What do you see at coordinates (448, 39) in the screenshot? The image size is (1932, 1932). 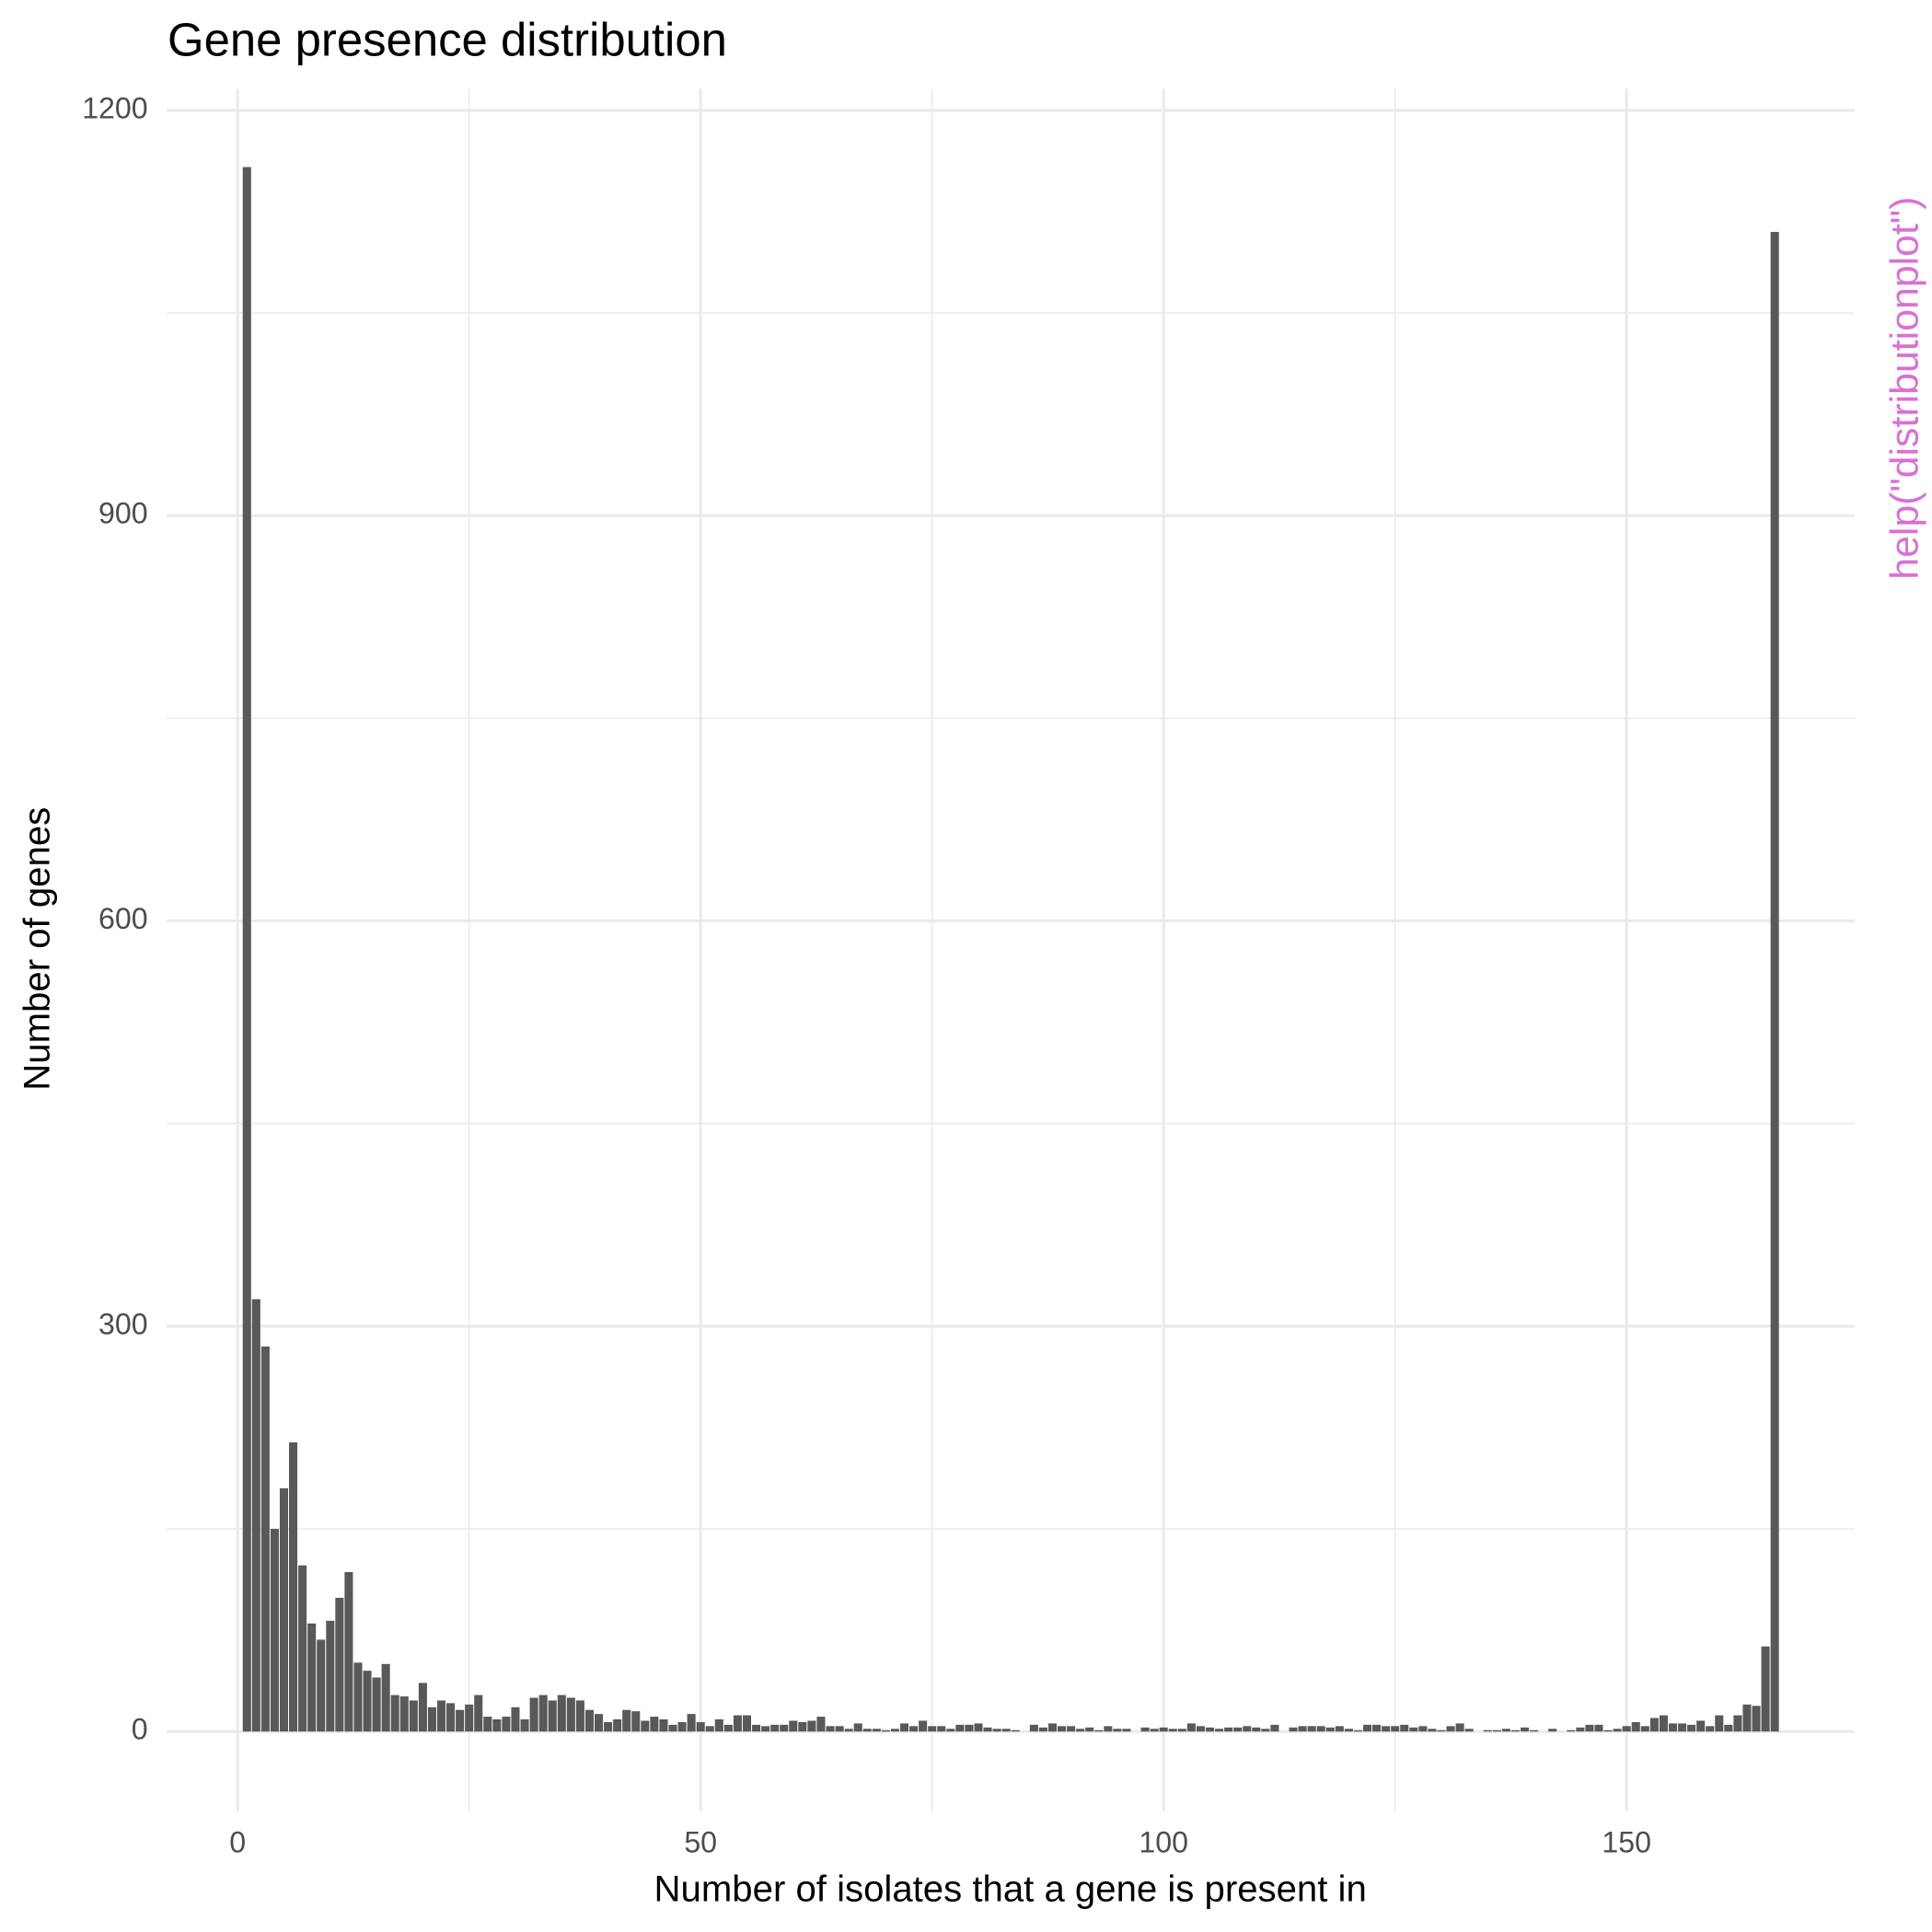 I see `chart-title: Gene presence distribution` at bounding box center [448, 39].